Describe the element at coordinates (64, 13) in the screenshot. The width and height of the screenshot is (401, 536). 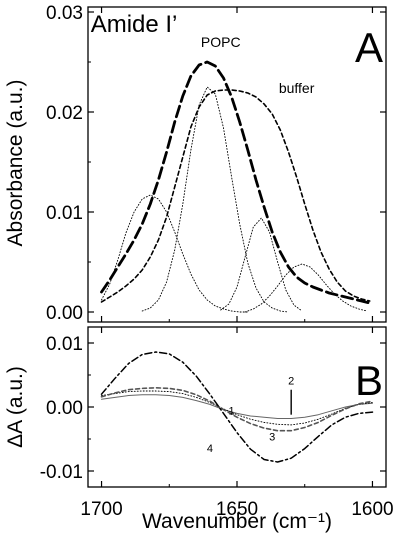
I see `y-tick-label: 0.03` at that location.